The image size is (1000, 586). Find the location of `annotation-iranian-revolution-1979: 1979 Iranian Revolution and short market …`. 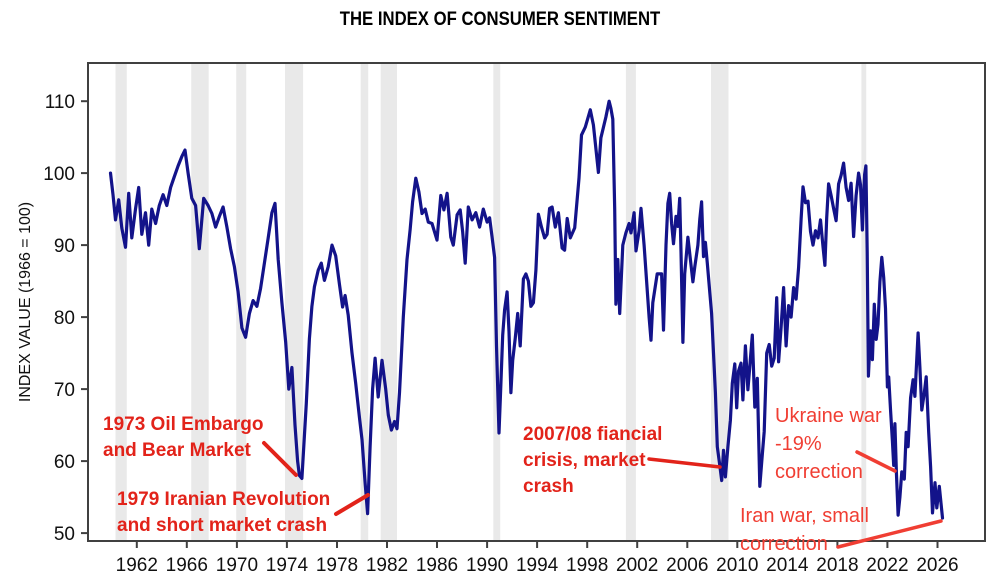

annotation-iranian-revolution-1979: 1979 Iranian Revolution and short market … is located at coordinates (223, 513).